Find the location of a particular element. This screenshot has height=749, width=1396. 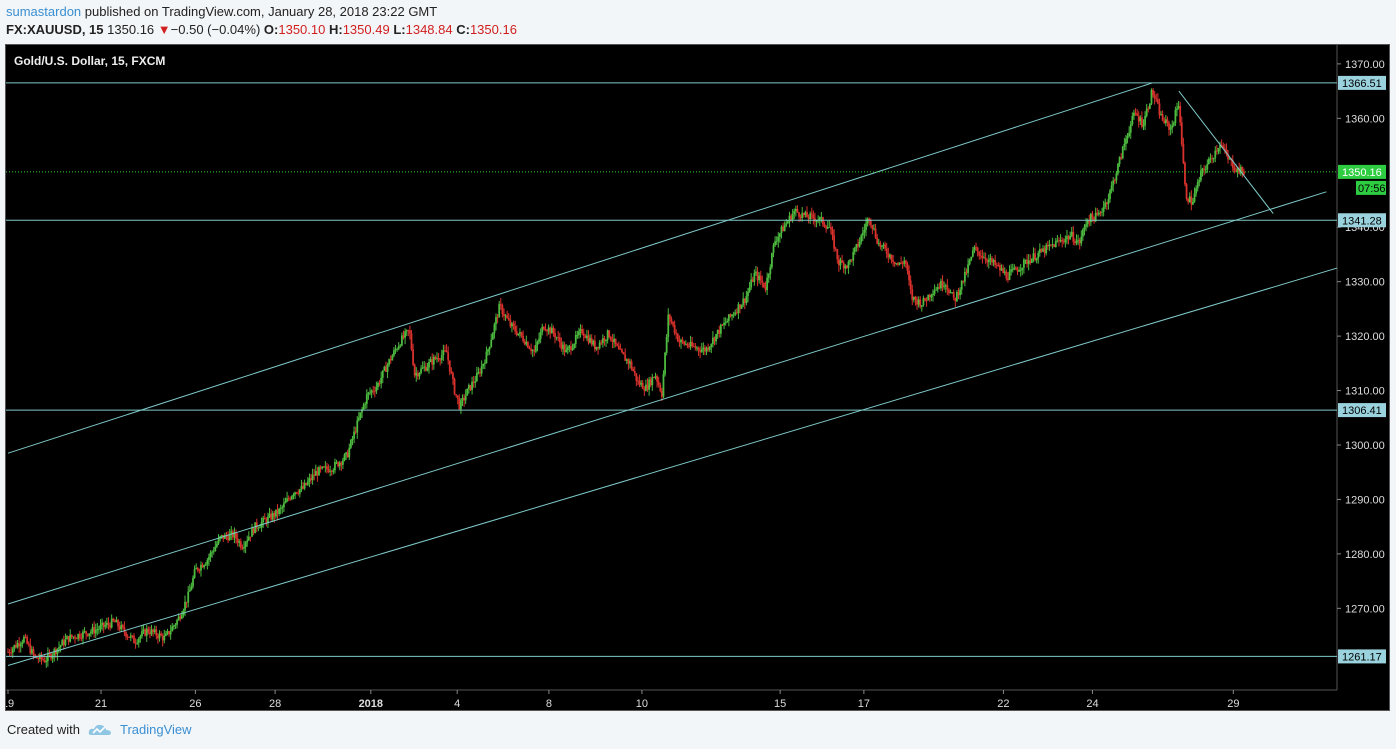

price-change: −0.50 (−0.04%) is located at coordinates (215, 29).